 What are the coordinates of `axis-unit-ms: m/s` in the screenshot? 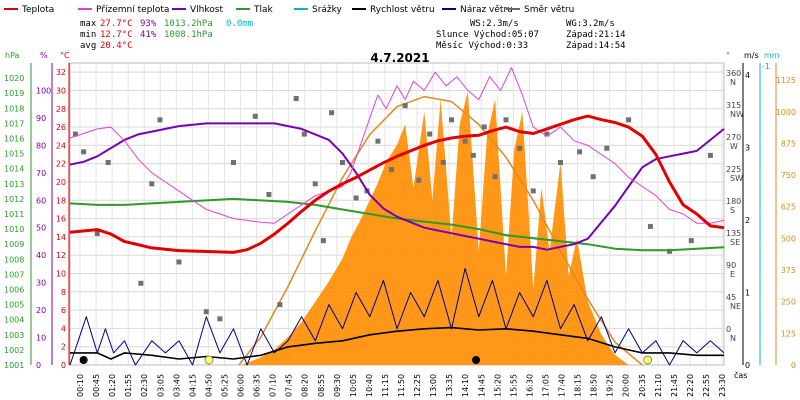 It's located at (751, 55).